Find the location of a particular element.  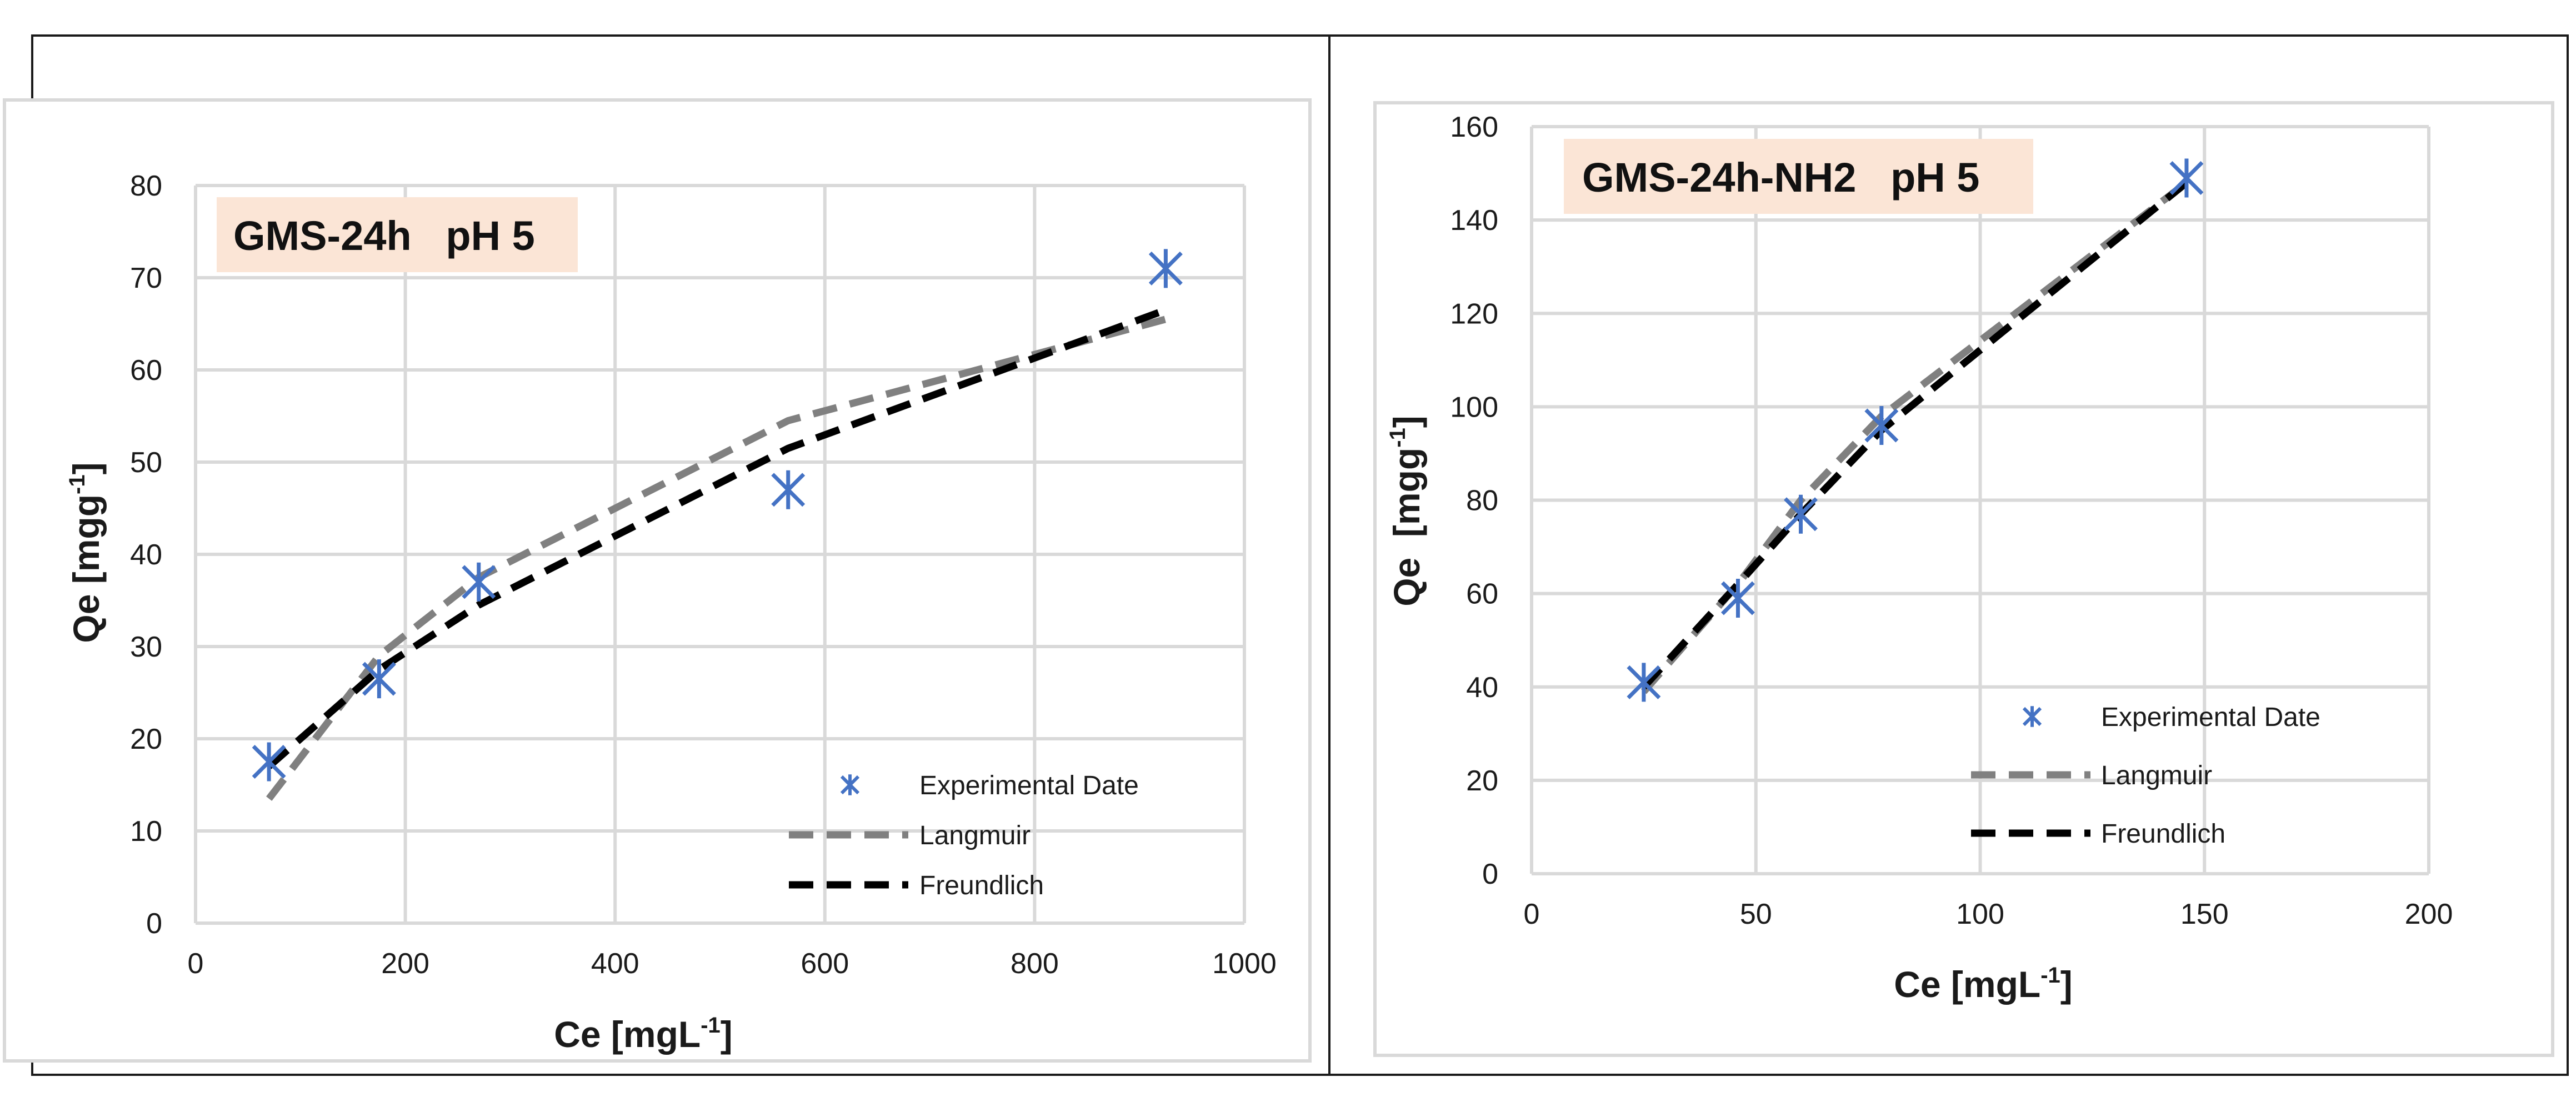

annotation-box: GMS-24h pH 5 is located at coordinates (398, 234).